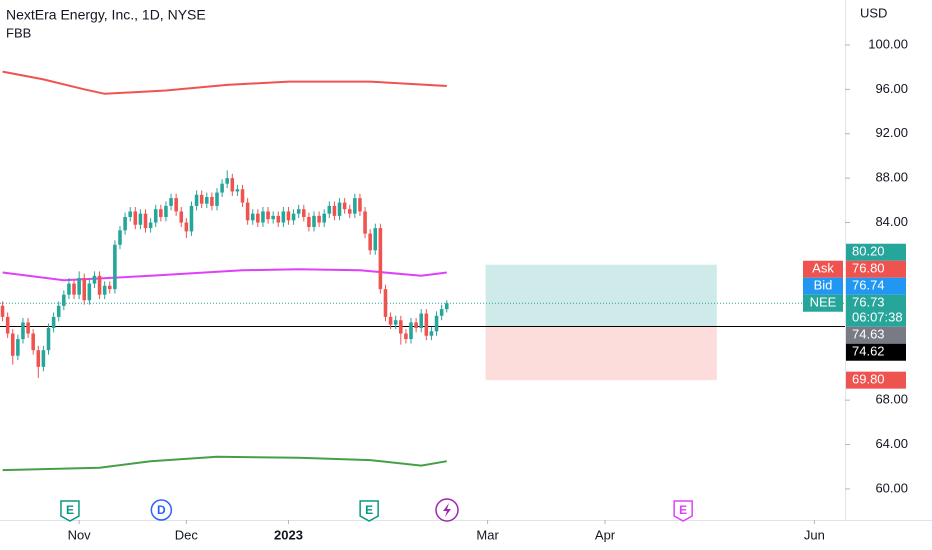 The image size is (932, 550). What do you see at coordinates (868, 334) in the screenshot?
I see `price-badge-label: 74.63` at bounding box center [868, 334].